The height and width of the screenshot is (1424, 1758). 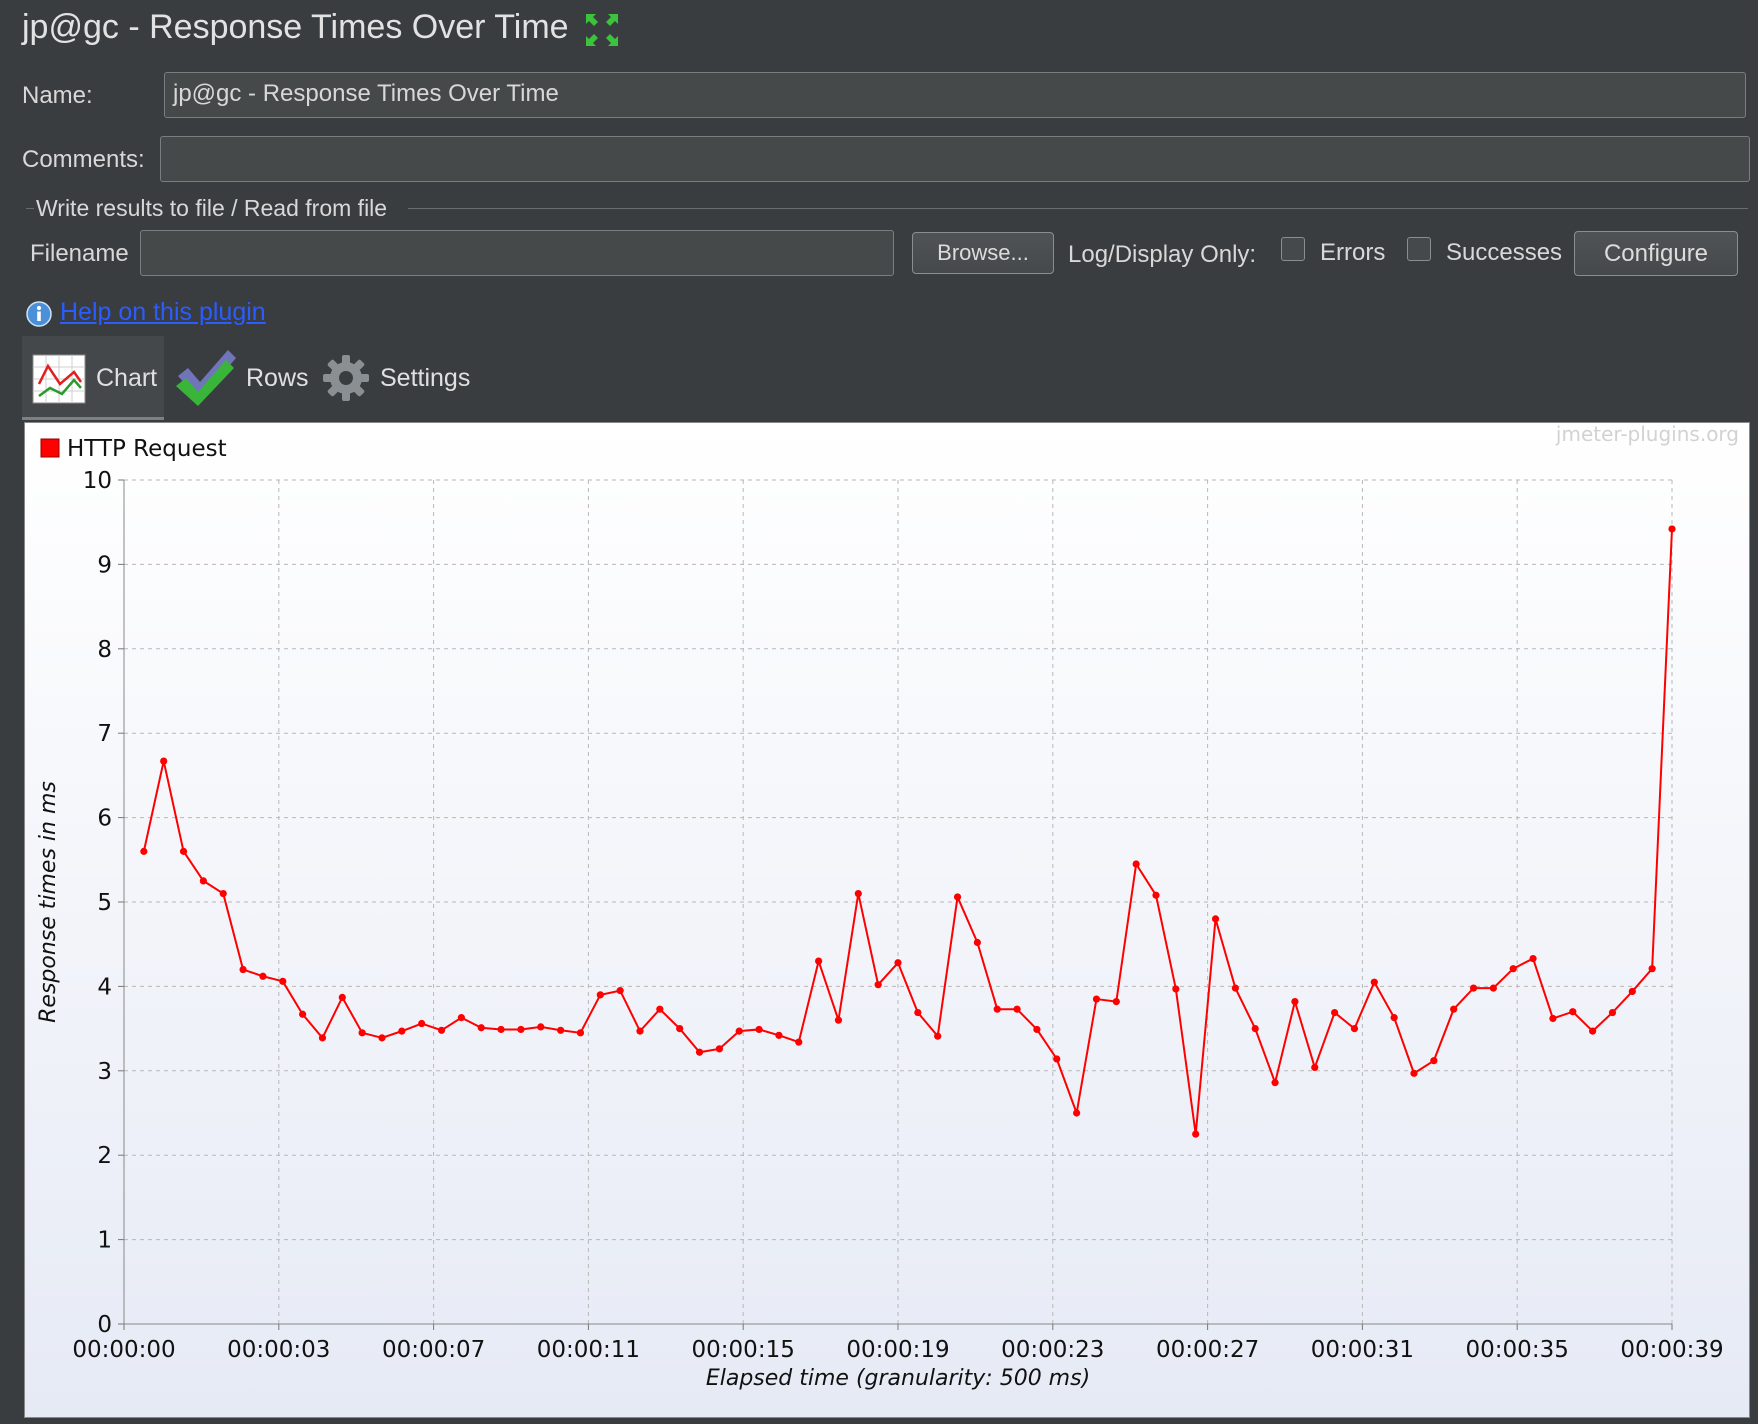 What do you see at coordinates (163, 312) in the screenshot?
I see `help-link: Help on this plugin` at bounding box center [163, 312].